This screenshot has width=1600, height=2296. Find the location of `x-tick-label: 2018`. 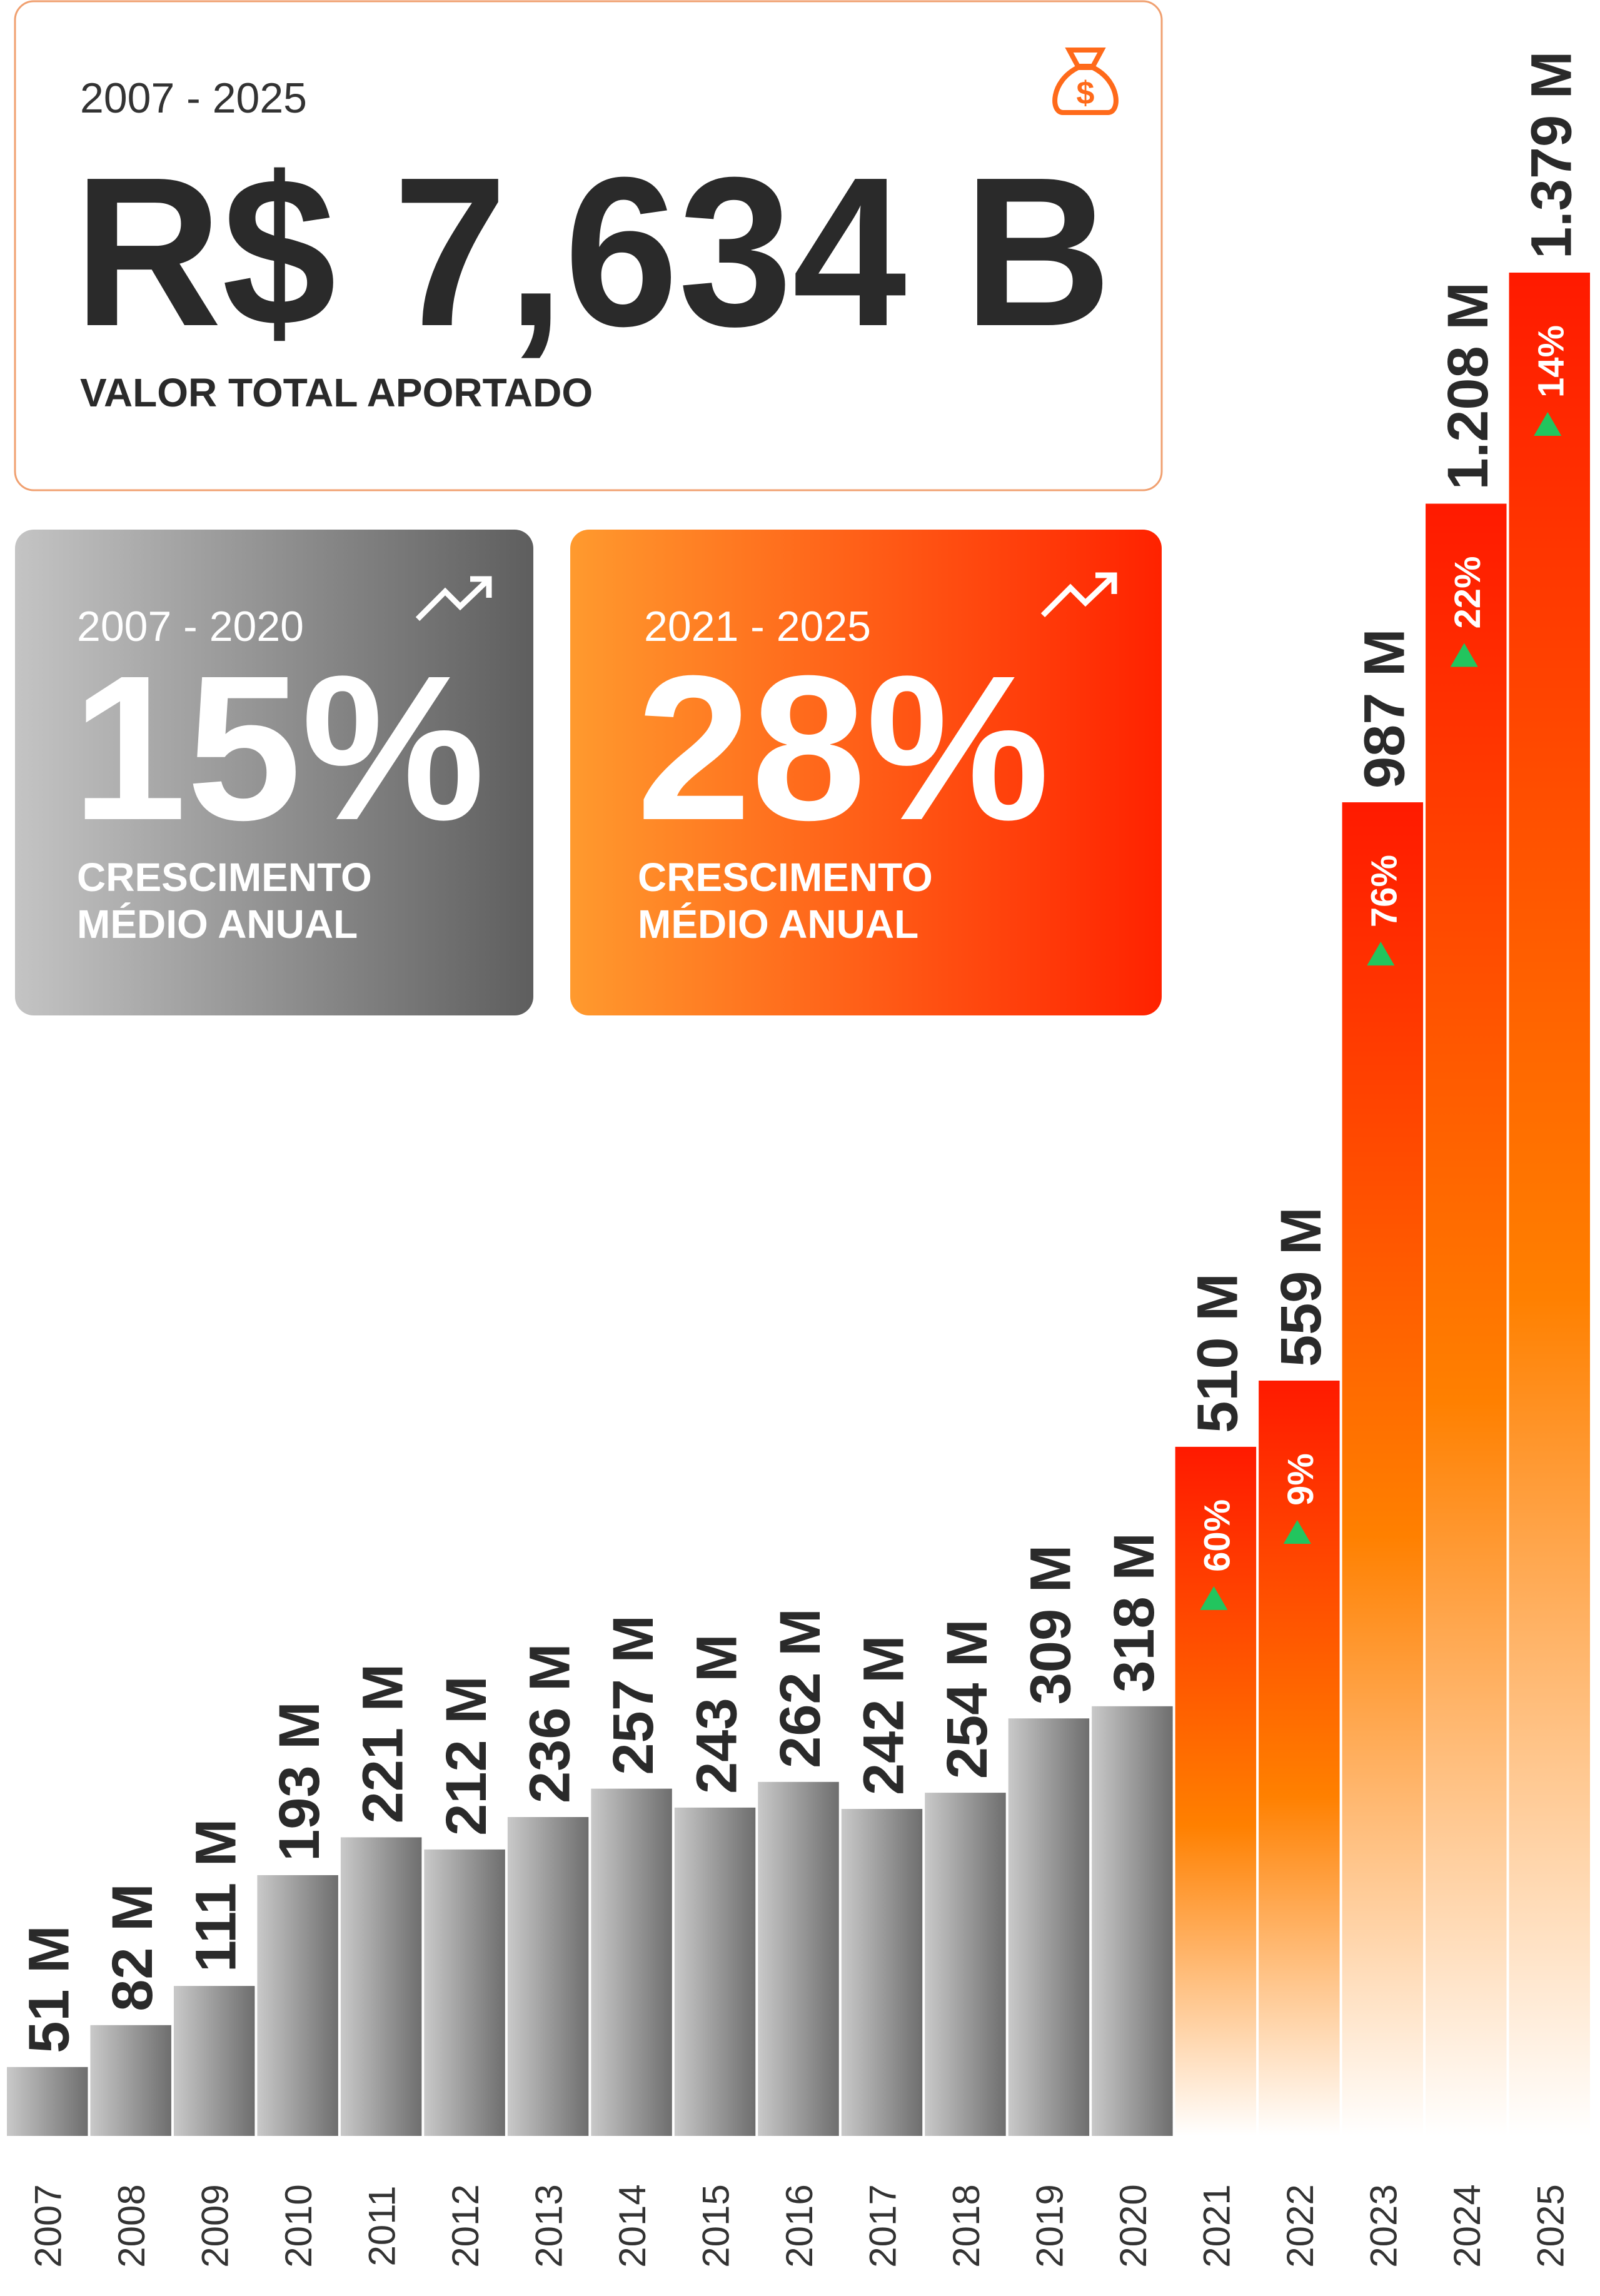

x-tick-label: 2018 is located at coordinates (966, 2225).